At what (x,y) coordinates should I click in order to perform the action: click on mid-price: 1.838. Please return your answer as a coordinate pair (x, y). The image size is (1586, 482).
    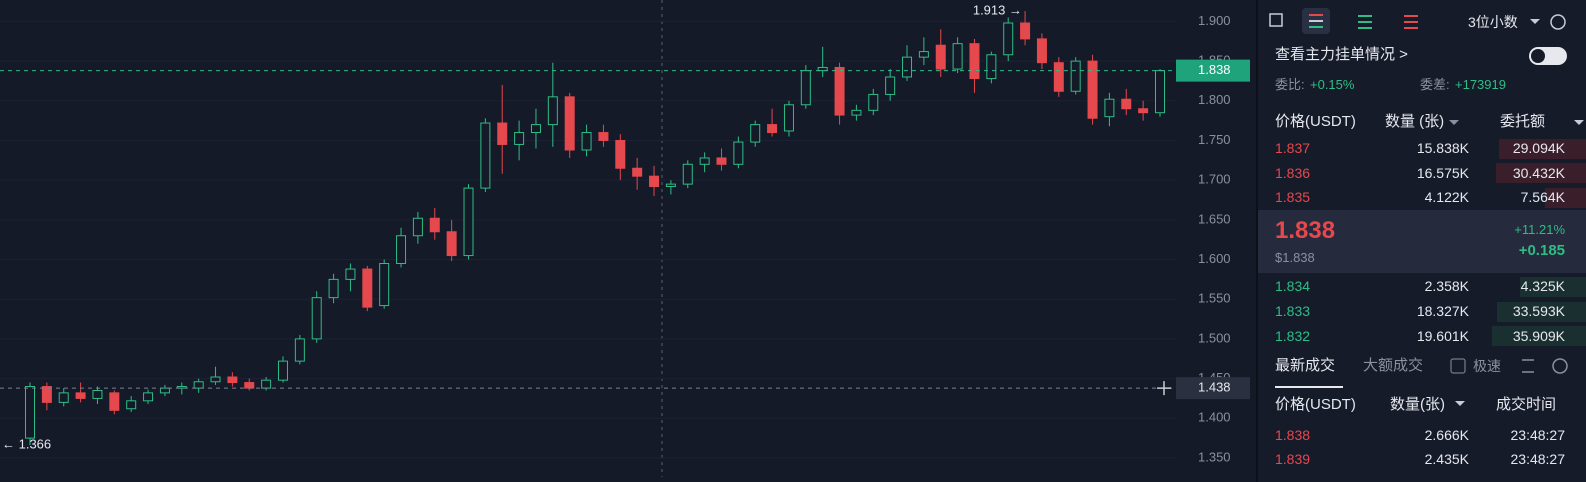
    Looking at the image, I should click on (1305, 230).